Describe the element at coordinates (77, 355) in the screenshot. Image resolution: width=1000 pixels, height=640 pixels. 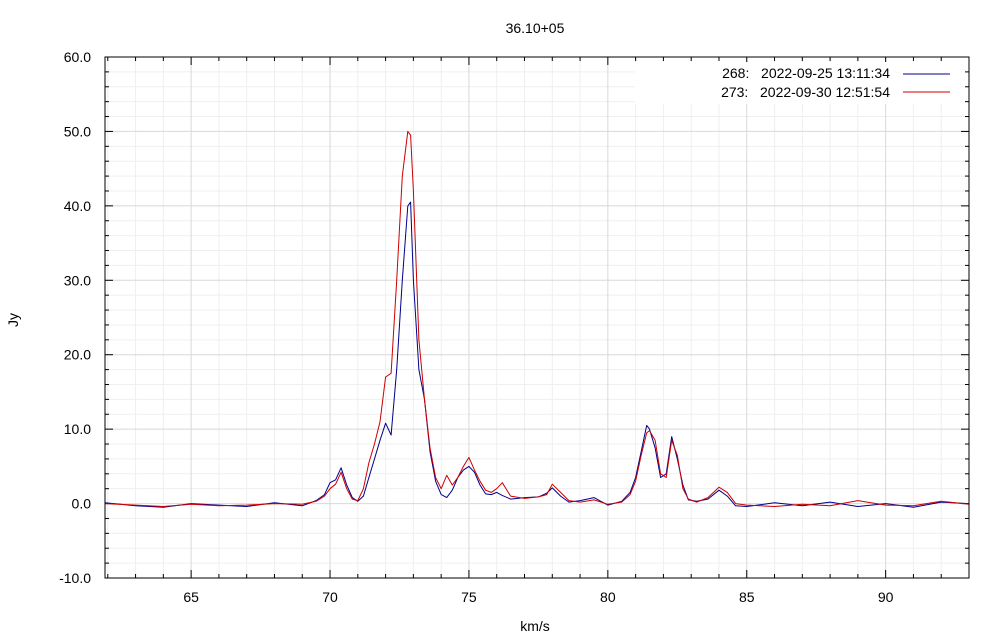
I see `y-tick-label: 20.0` at that location.